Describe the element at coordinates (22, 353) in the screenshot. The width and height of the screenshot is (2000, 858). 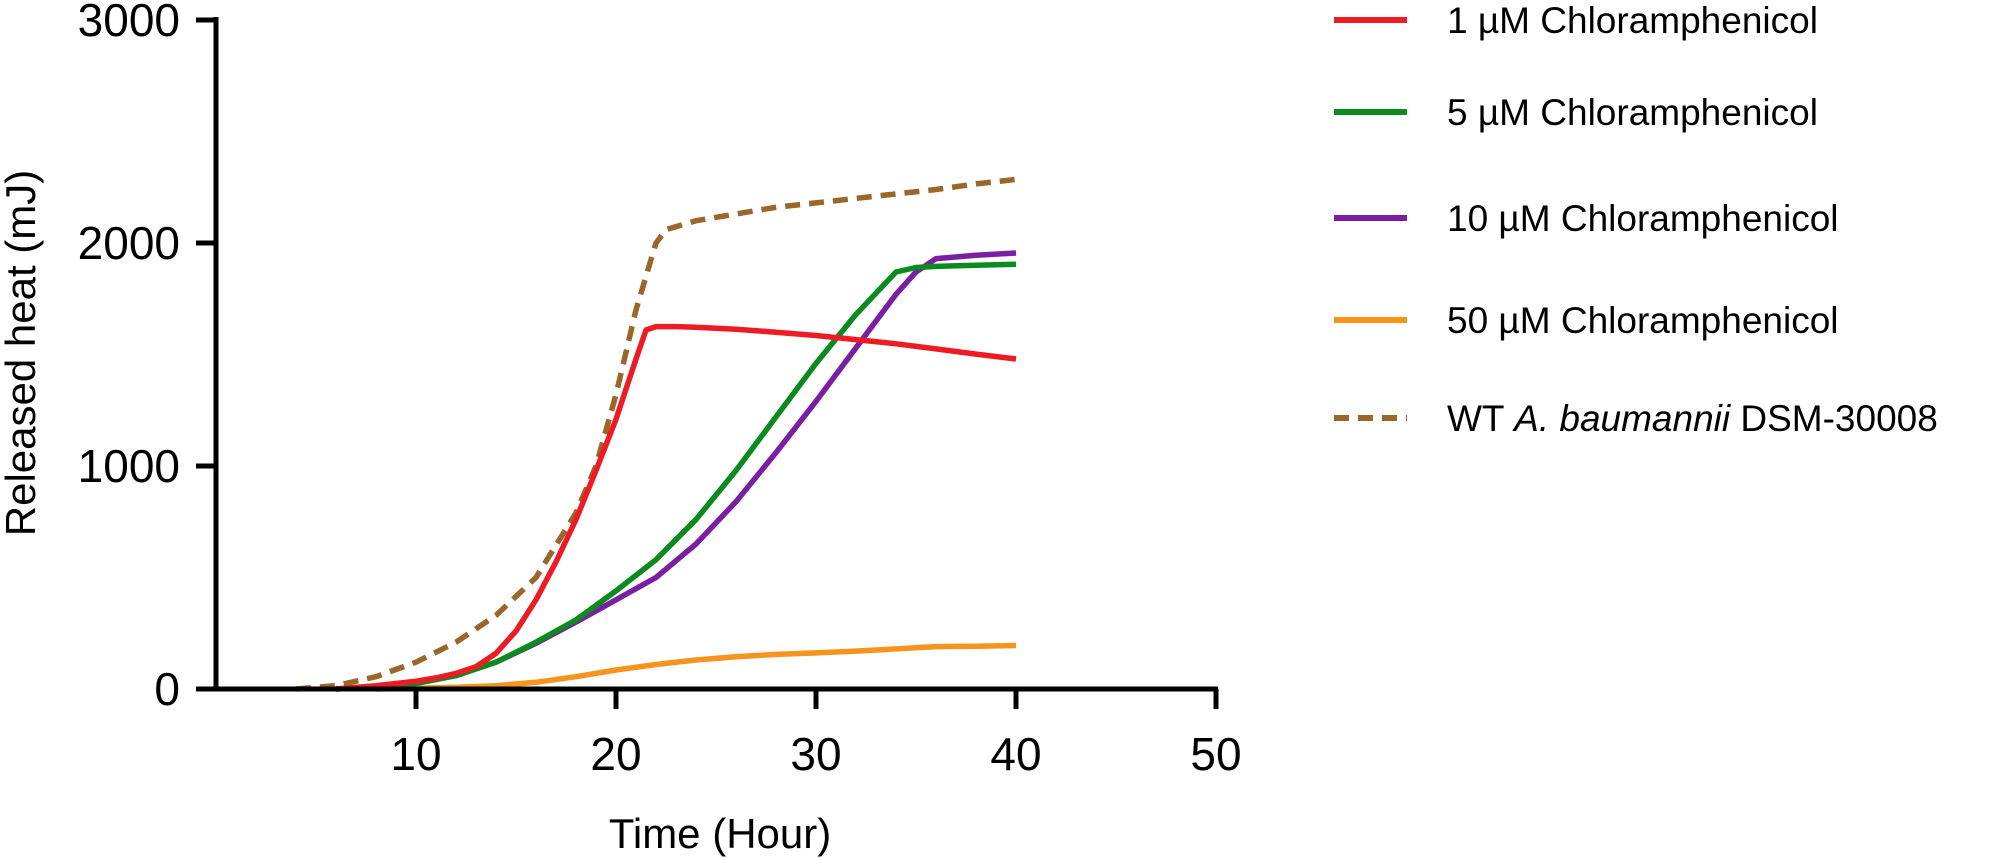
I see `y-axis-title: Released heat (mJ)` at that location.